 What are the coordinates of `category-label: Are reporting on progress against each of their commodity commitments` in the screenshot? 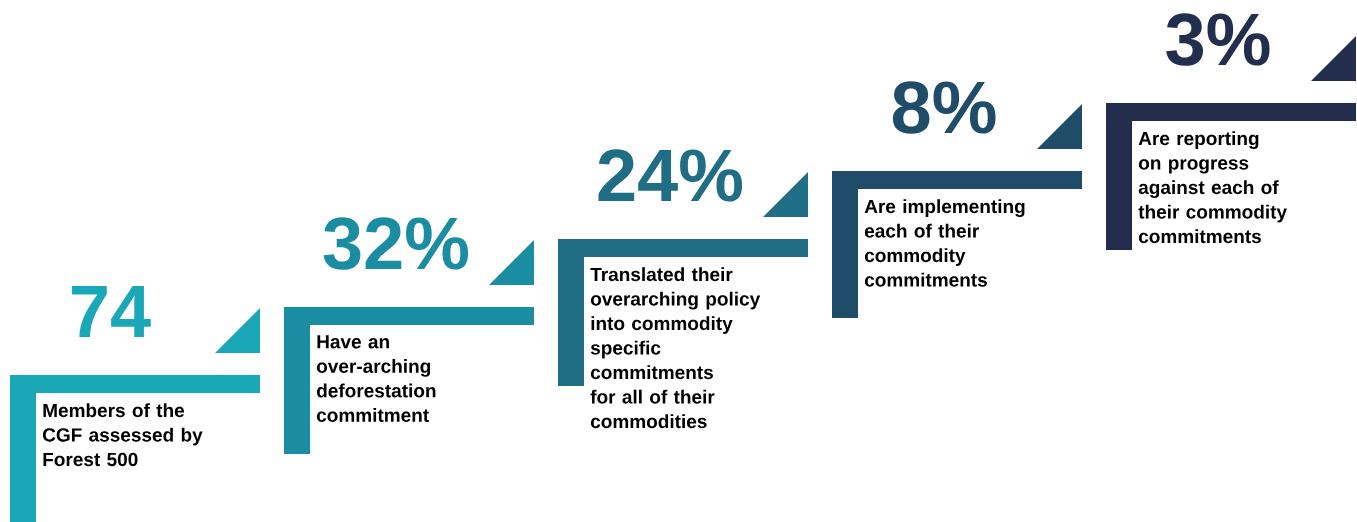 It's located at (1212, 187).